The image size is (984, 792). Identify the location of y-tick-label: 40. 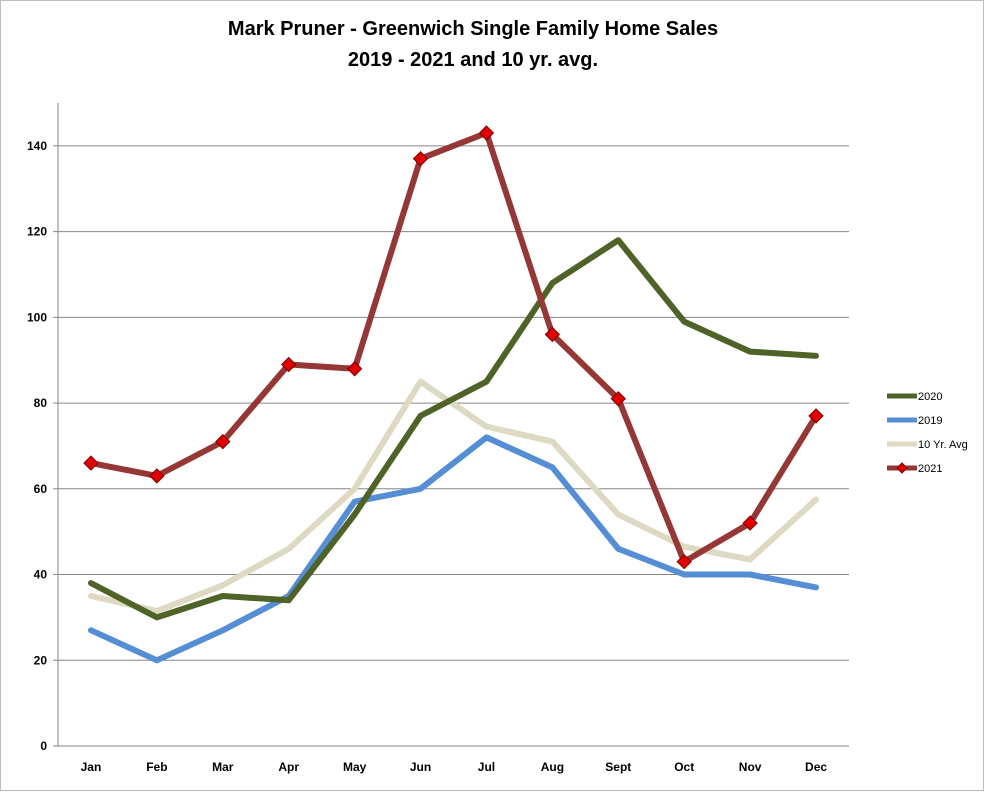
(41, 575).